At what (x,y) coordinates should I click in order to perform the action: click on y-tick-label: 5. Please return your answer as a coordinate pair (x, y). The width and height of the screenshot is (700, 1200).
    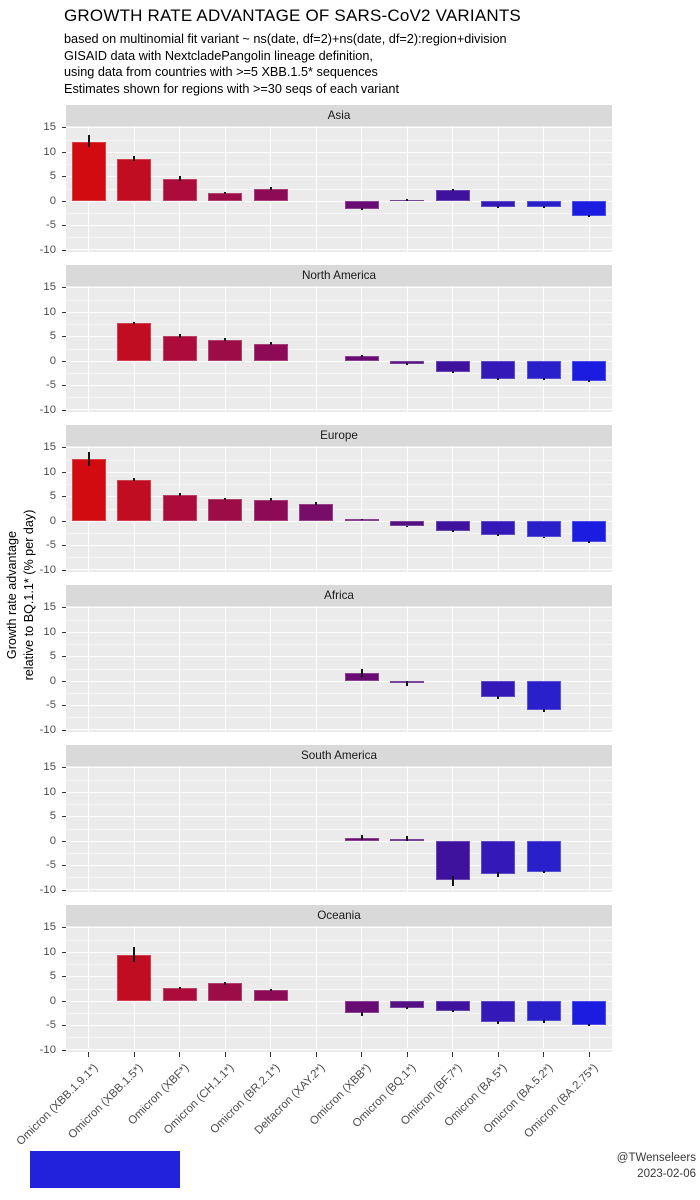
    Looking at the image, I should click on (52, 656).